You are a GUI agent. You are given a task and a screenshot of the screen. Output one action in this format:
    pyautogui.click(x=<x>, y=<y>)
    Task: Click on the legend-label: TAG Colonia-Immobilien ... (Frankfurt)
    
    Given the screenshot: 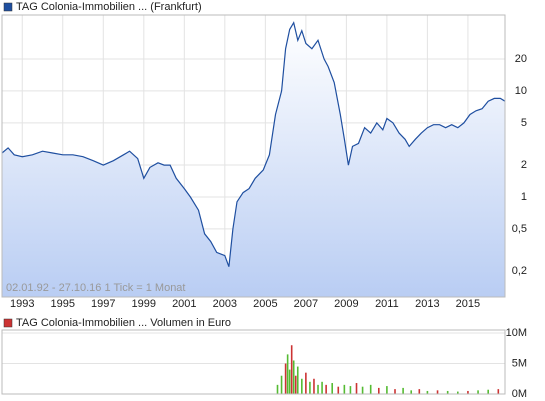 What is the action you would take?
    pyautogui.click(x=109, y=7)
    